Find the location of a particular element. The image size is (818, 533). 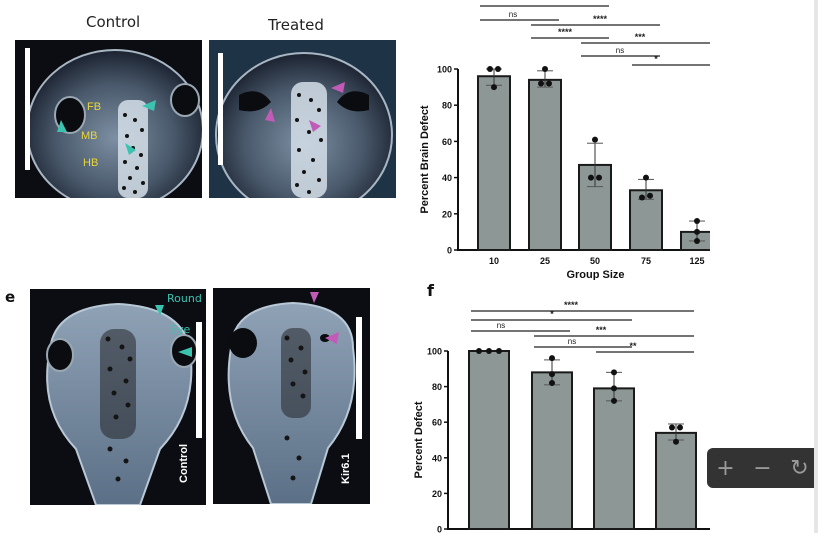

kir61-tadpole-illustration is located at coordinates (291, 398).